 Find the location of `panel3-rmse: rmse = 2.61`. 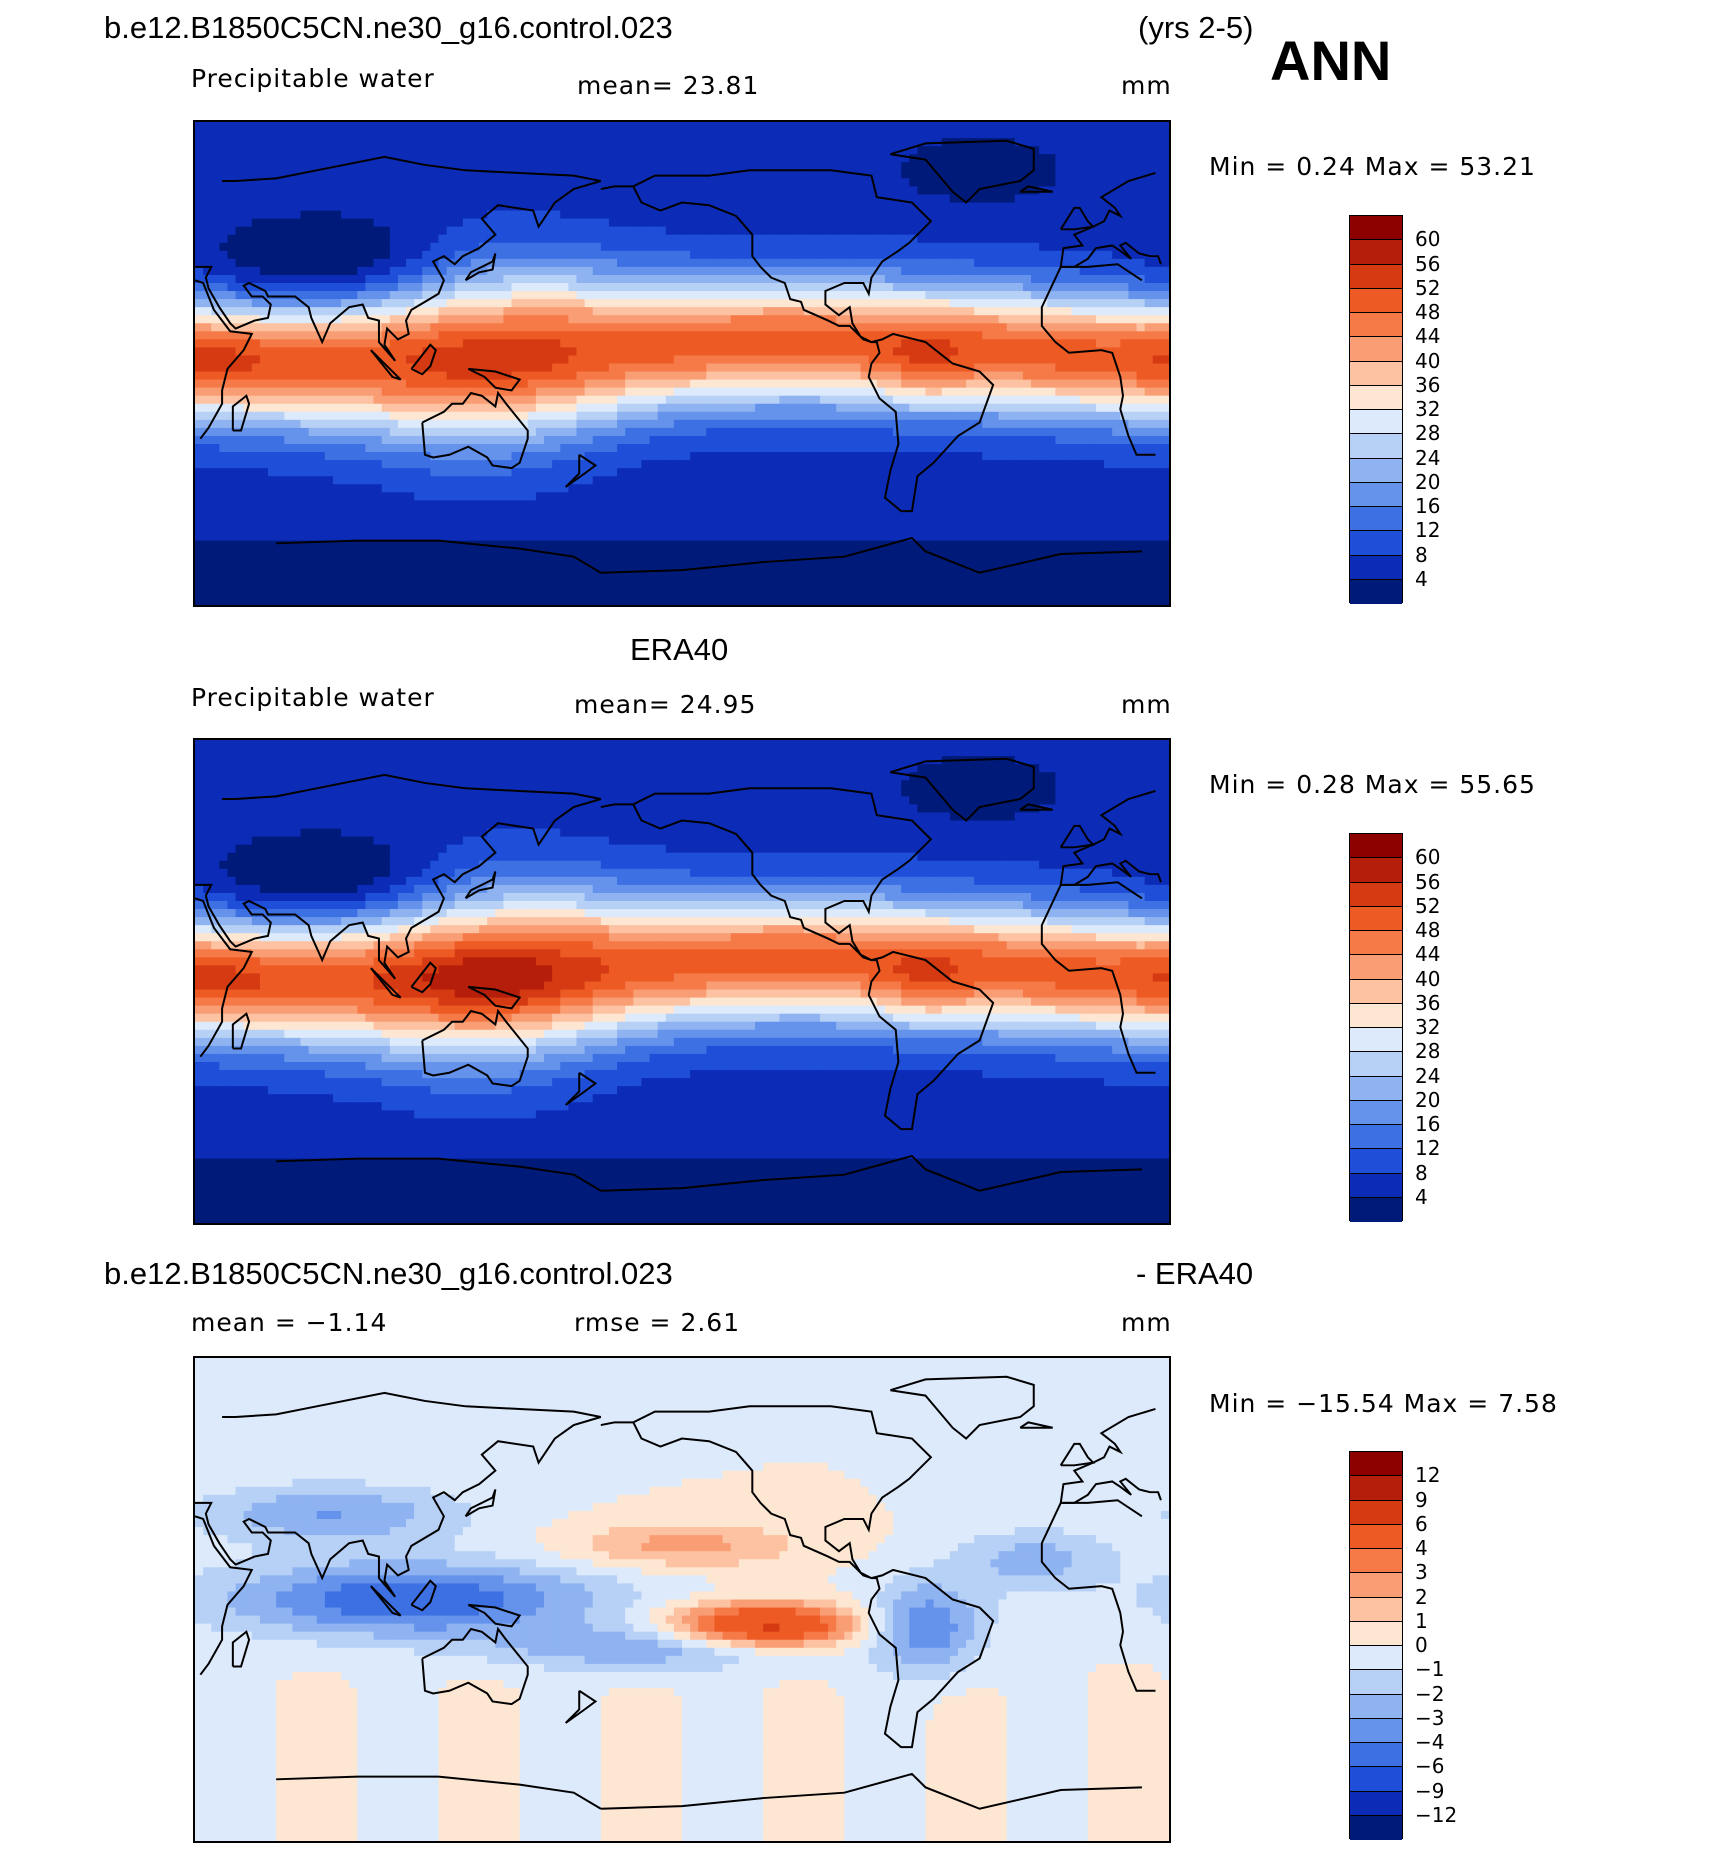

panel3-rmse: rmse = 2.61 is located at coordinates (657, 1322).